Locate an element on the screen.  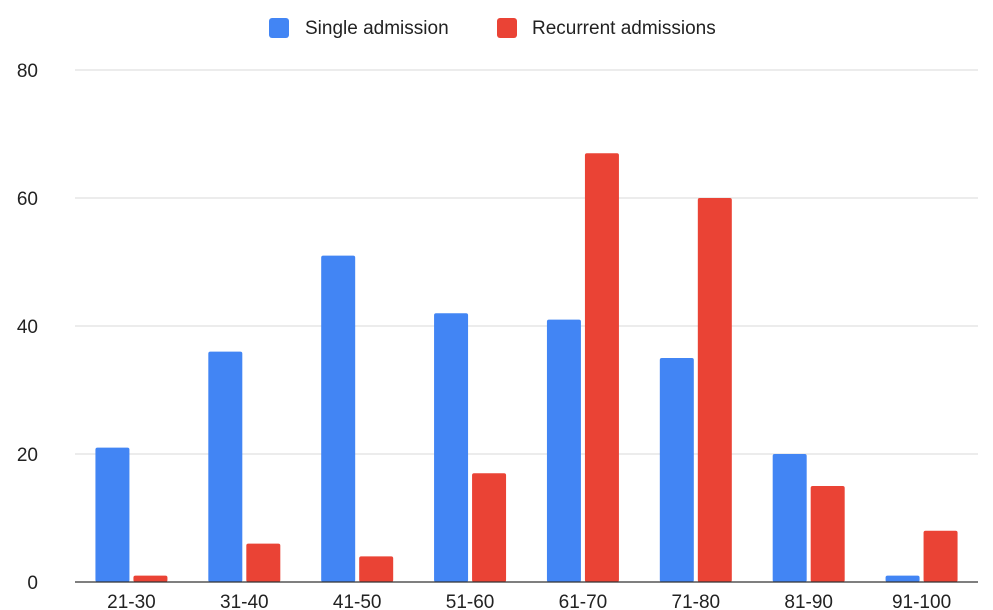
x-tick-label: 81-90 is located at coordinates (808, 601).